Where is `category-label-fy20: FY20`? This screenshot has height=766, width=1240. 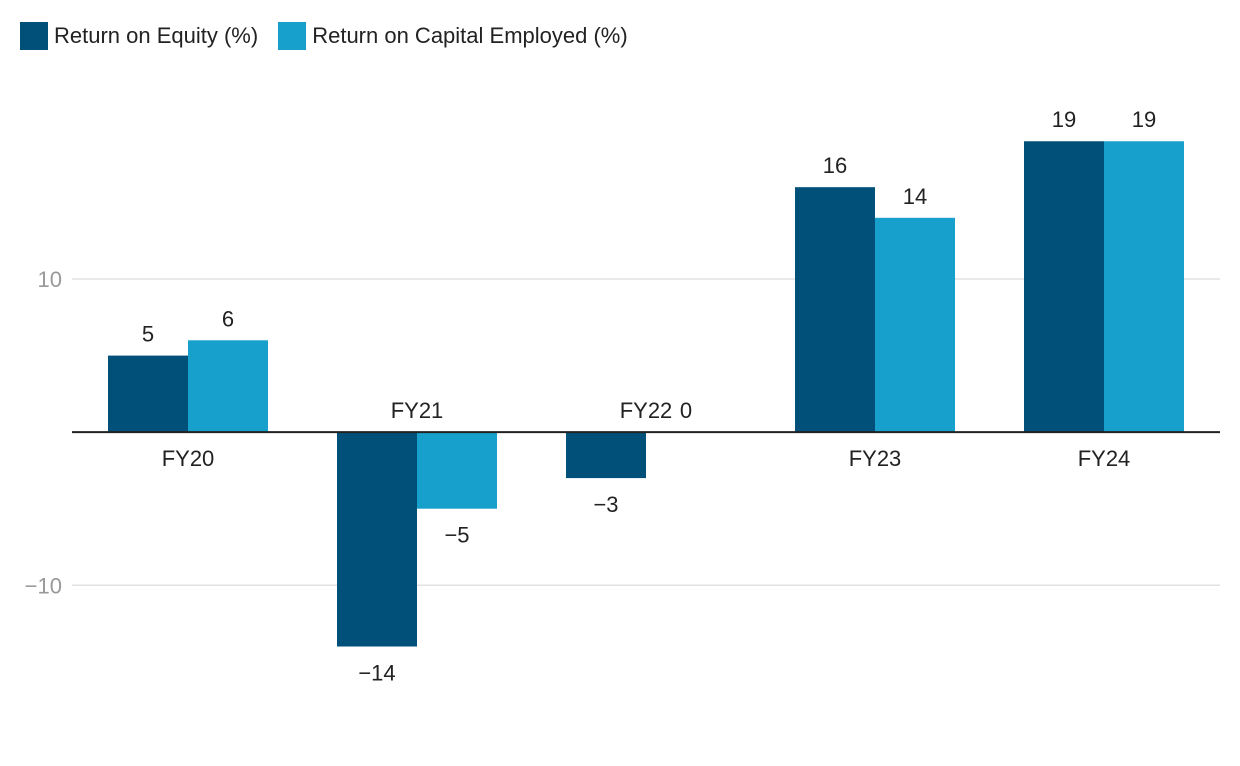 category-label-fy20: FY20 is located at coordinates (188, 458).